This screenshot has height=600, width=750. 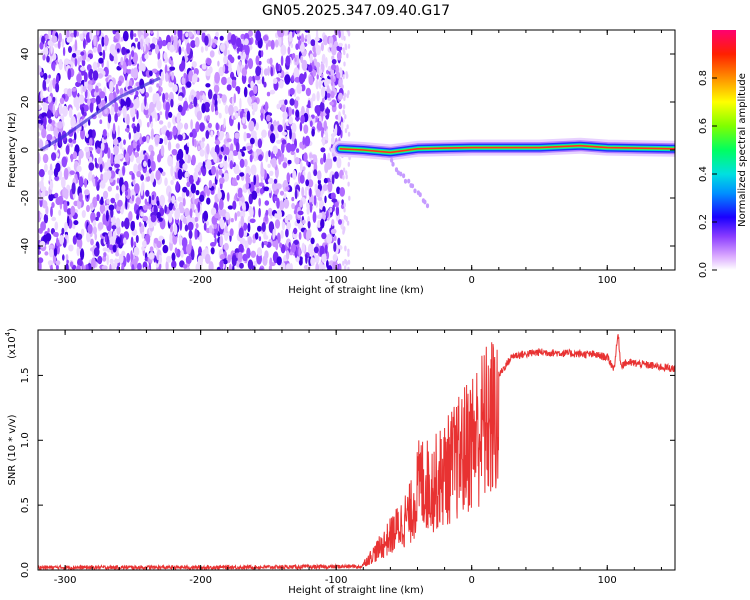 I want to click on colorbar-label: Normalized spectral amplitude, so click(x=742, y=150).